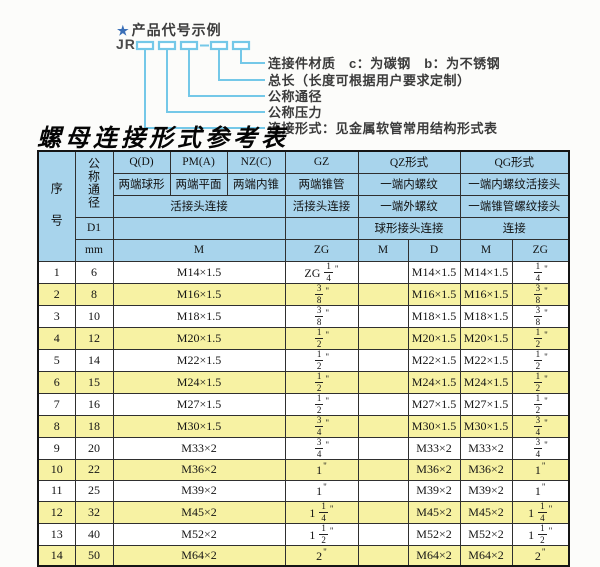  I want to click on header-union-connection: 活接头连接, so click(199, 206).